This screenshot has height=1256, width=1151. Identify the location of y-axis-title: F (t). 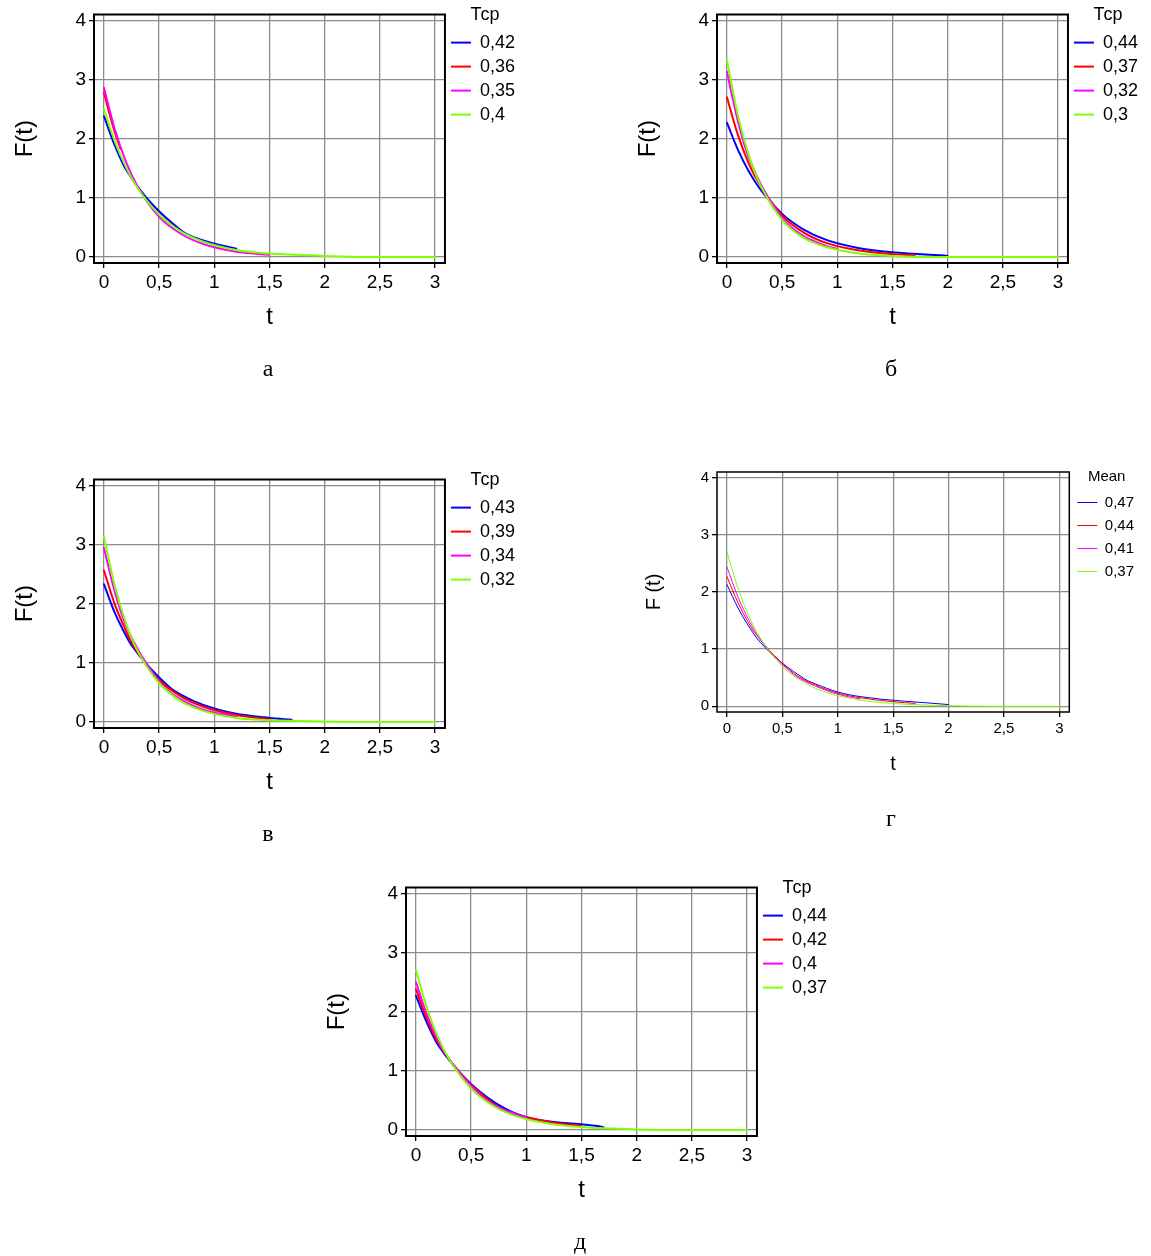
(652, 592).